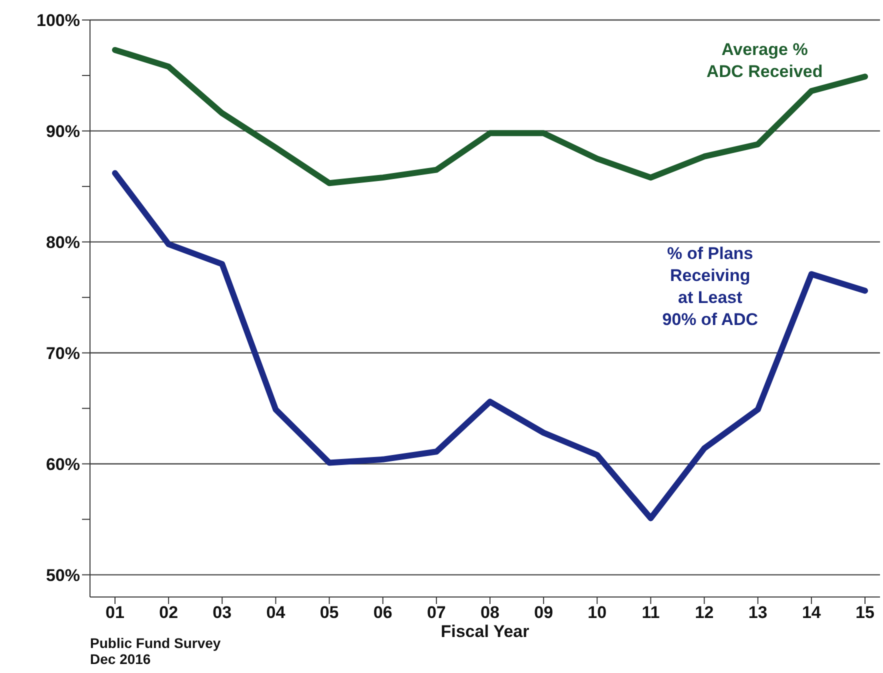 Image resolution: width=883 pixels, height=673 pixels. Describe the element at coordinates (58, 20) in the screenshot. I see `y-tick-label: 100%` at that location.